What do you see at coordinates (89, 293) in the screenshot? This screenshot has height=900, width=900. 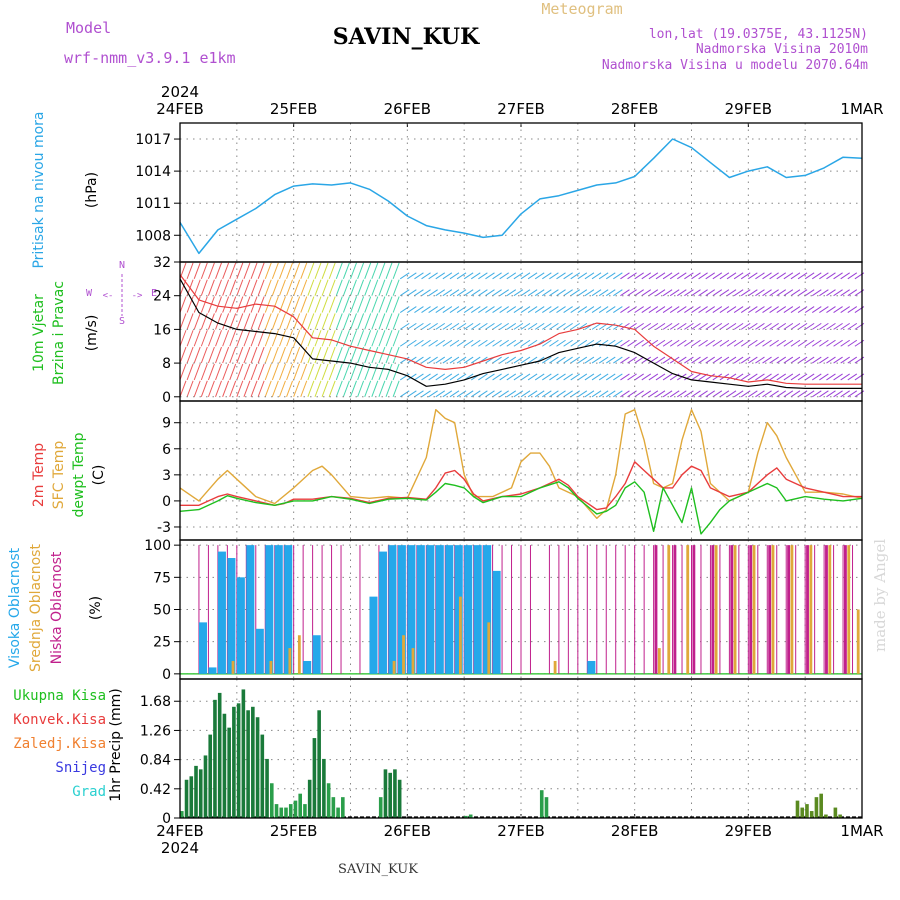 I see `compass-w: W` at bounding box center [89, 293].